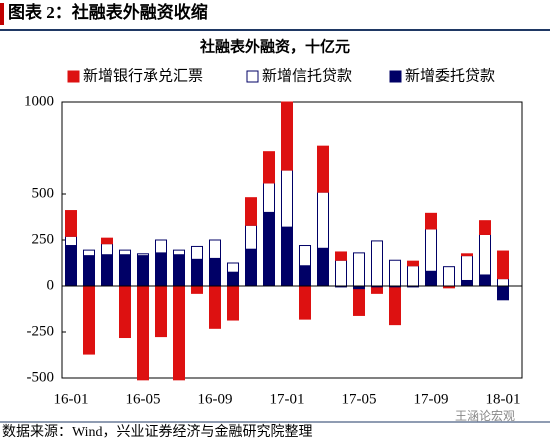 The width and height of the screenshot is (550, 448). I want to click on x-tick-label: 16-09, so click(215, 399).